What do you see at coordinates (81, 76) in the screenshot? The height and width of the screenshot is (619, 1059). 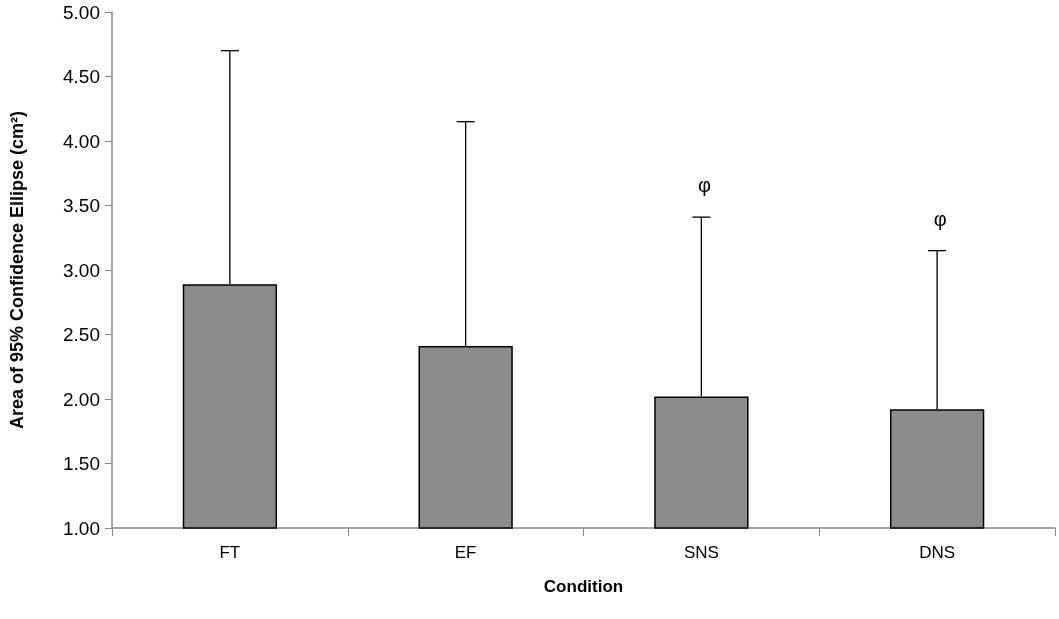 I see `y-tick-label: 4.50` at bounding box center [81, 76].